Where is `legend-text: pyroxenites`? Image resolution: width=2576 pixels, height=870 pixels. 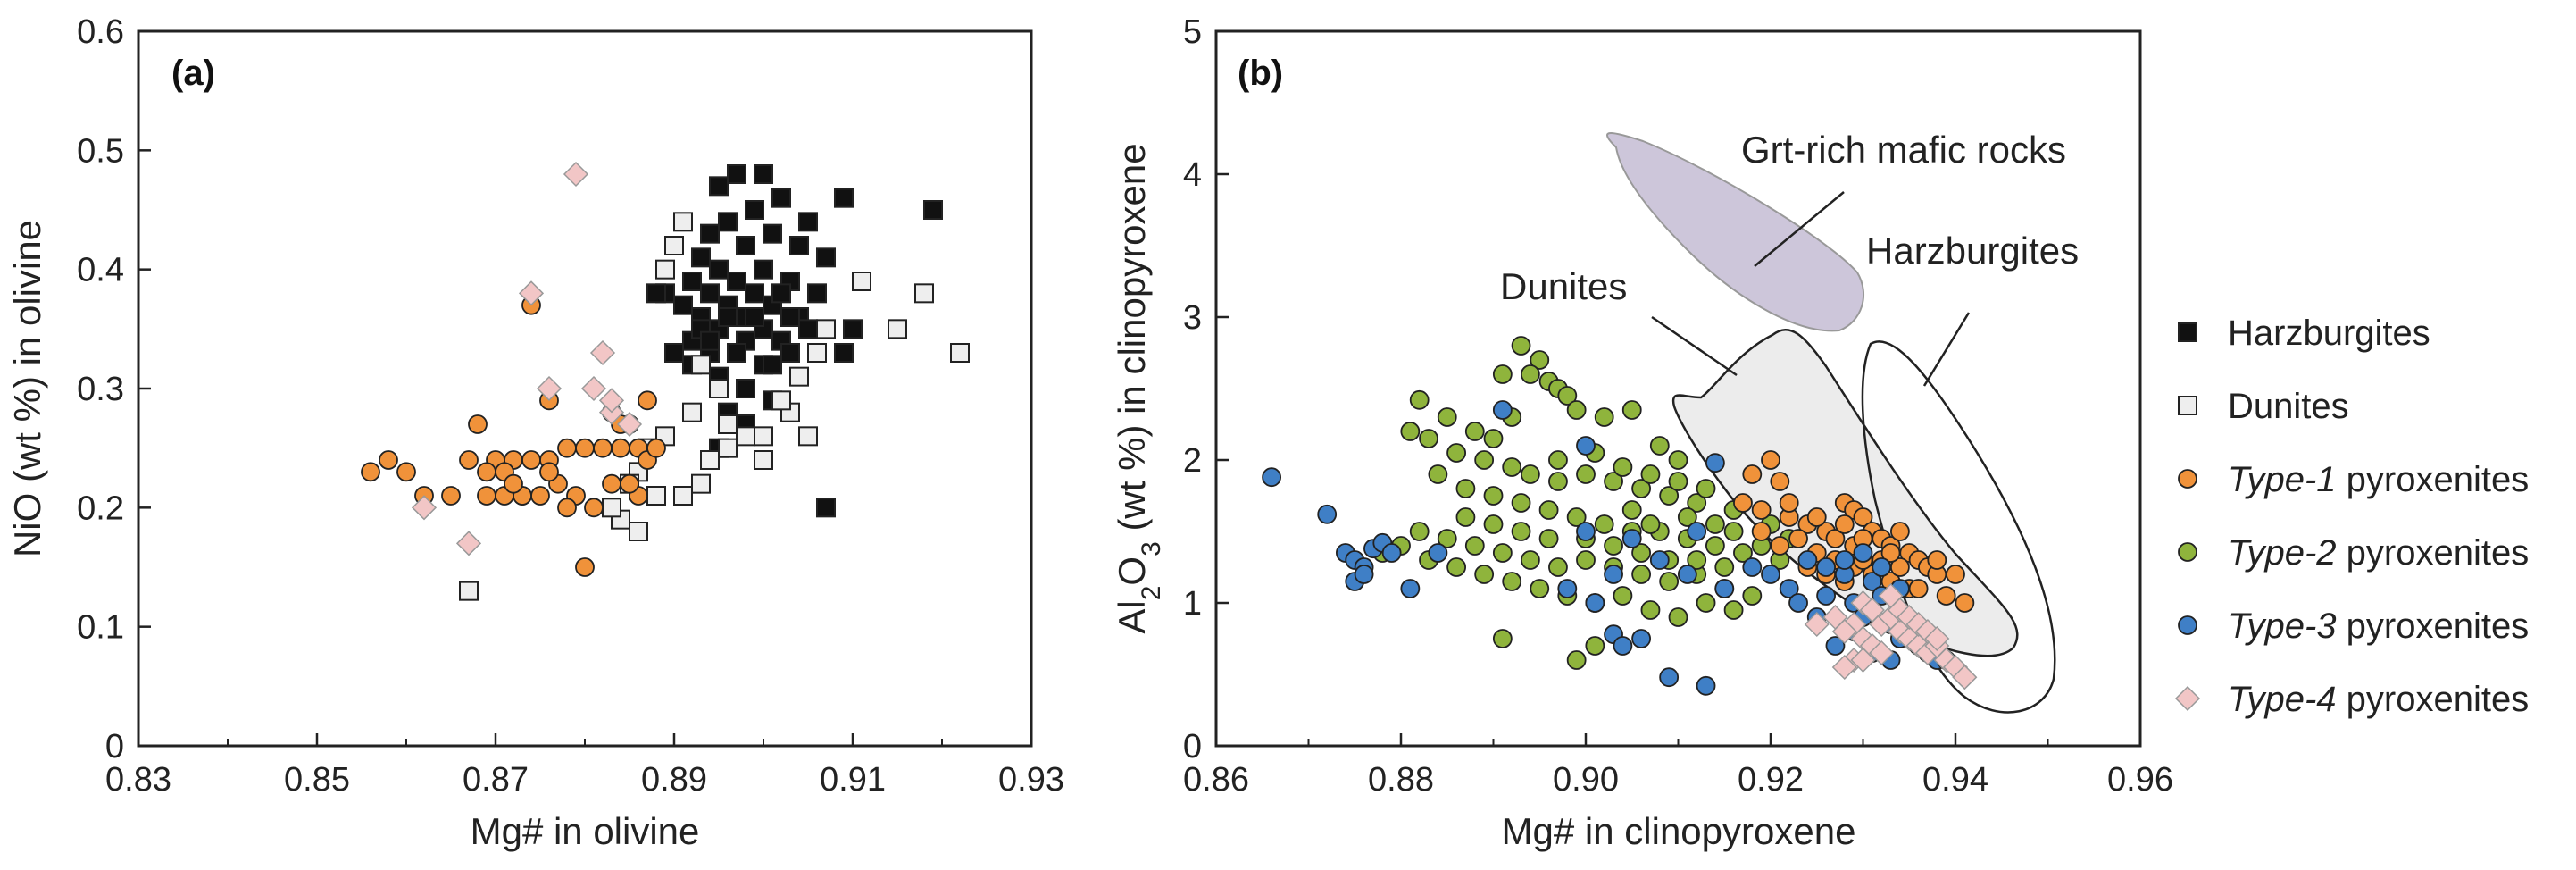 legend-text: pyroxenites is located at coordinates (2433, 699).